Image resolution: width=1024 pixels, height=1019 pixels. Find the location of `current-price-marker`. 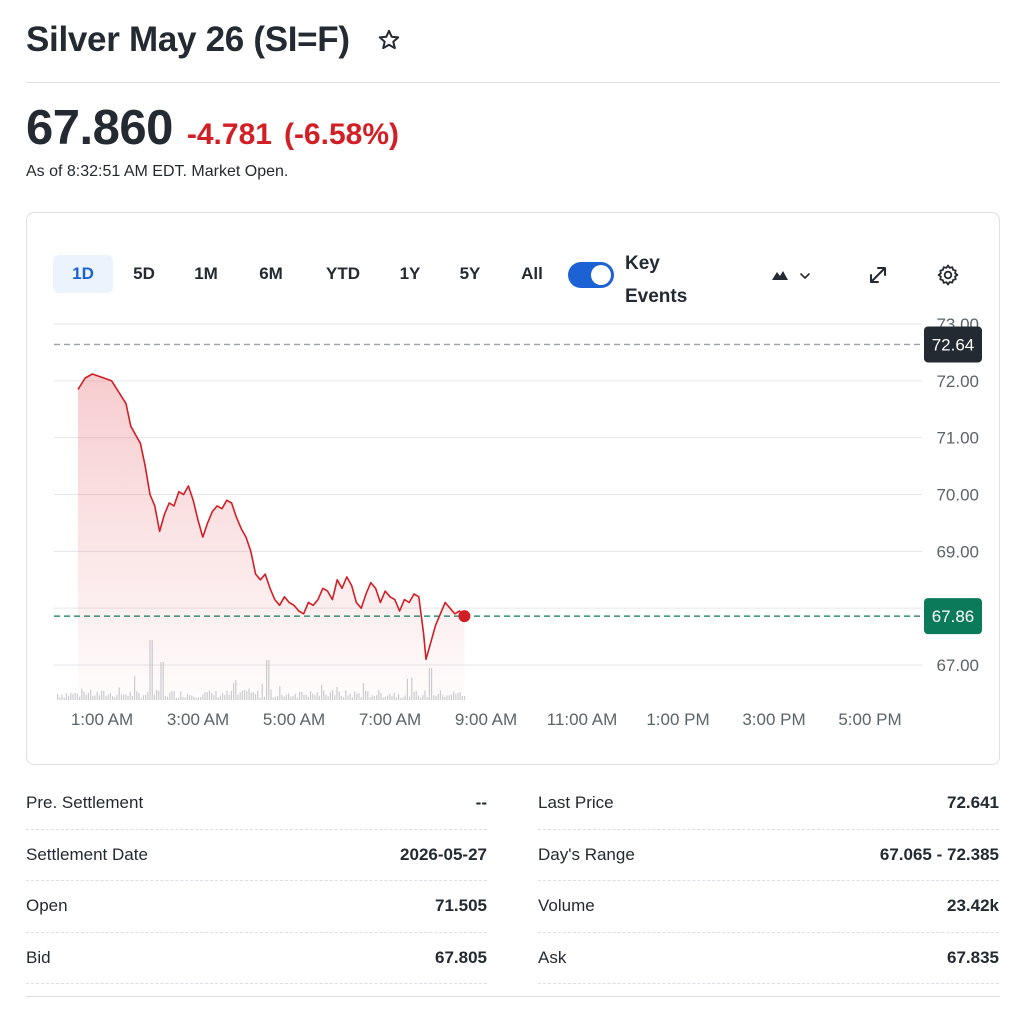

current-price-marker is located at coordinates (464, 616).